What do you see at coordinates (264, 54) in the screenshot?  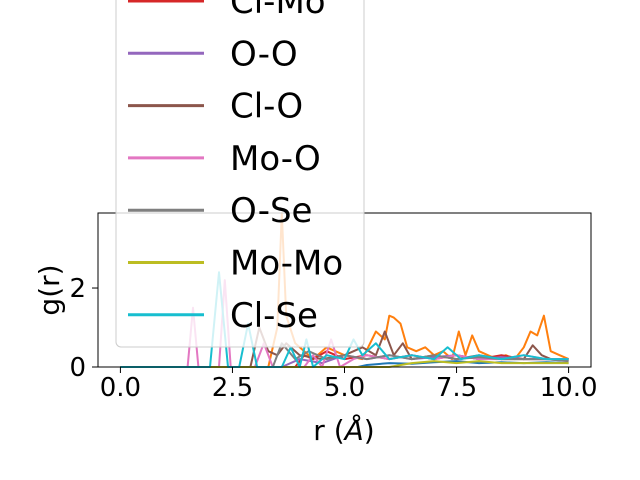 I see `legend-label: O-O` at bounding box center [264, 54].